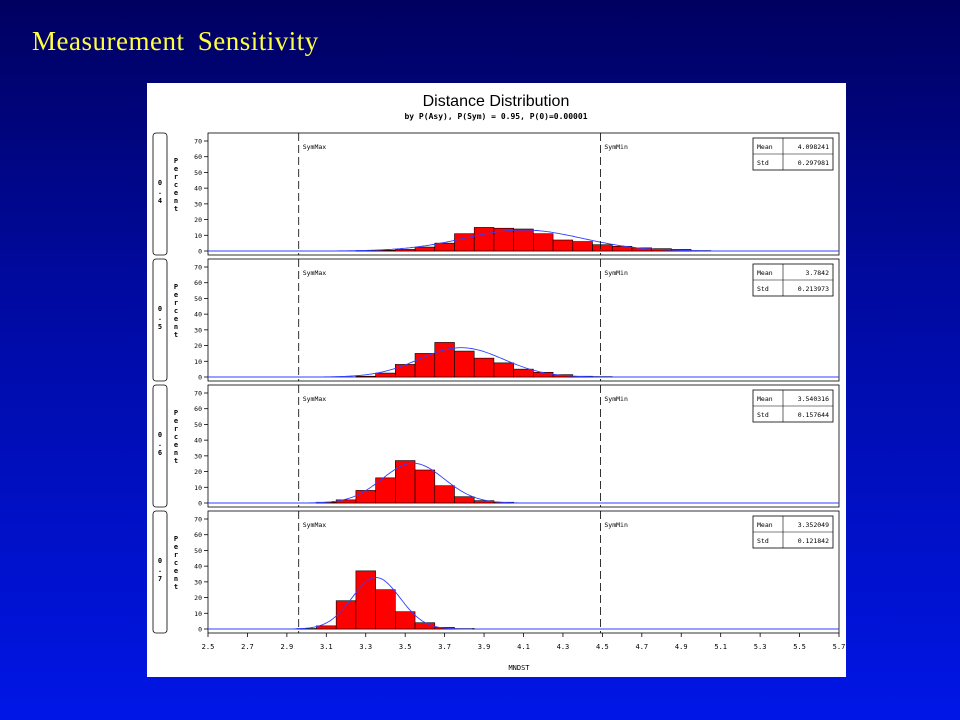  Describe the element at coordinates (365, 647) in the screenshot. I see `x-tick-label: 3.3` at that location.